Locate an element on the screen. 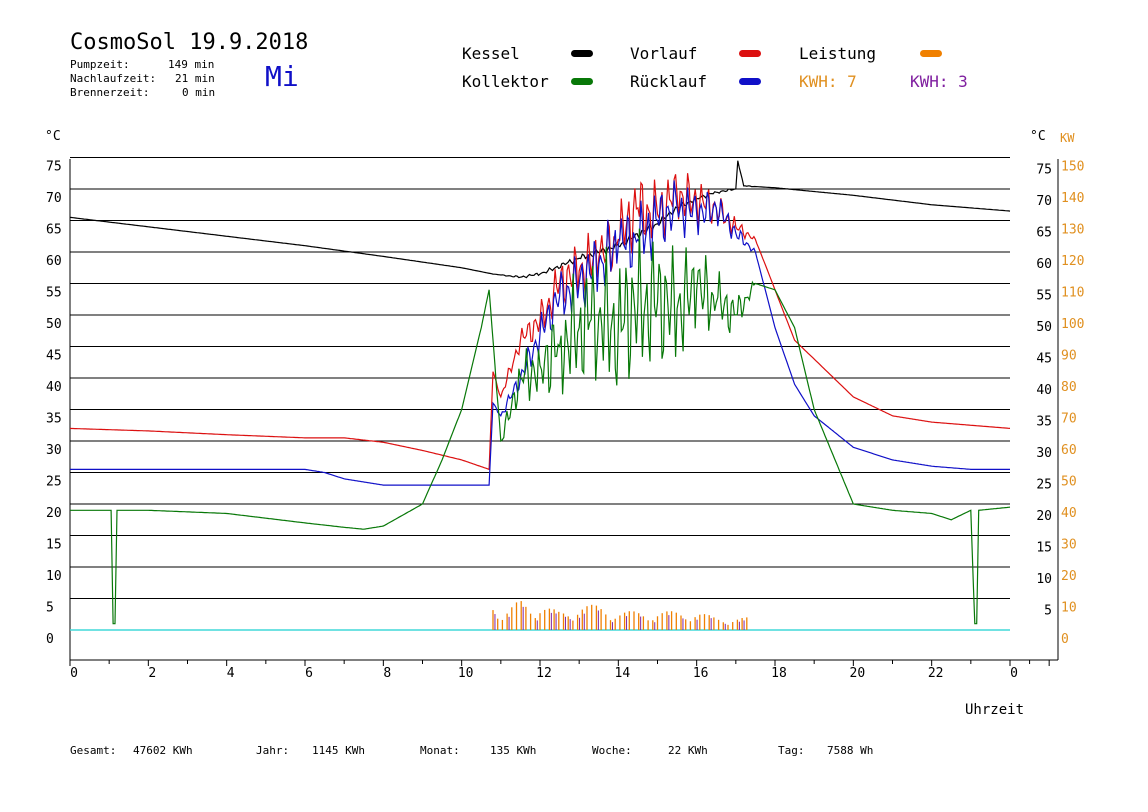  y-tick-label-left: 75 is located at coordinates (54, 167).